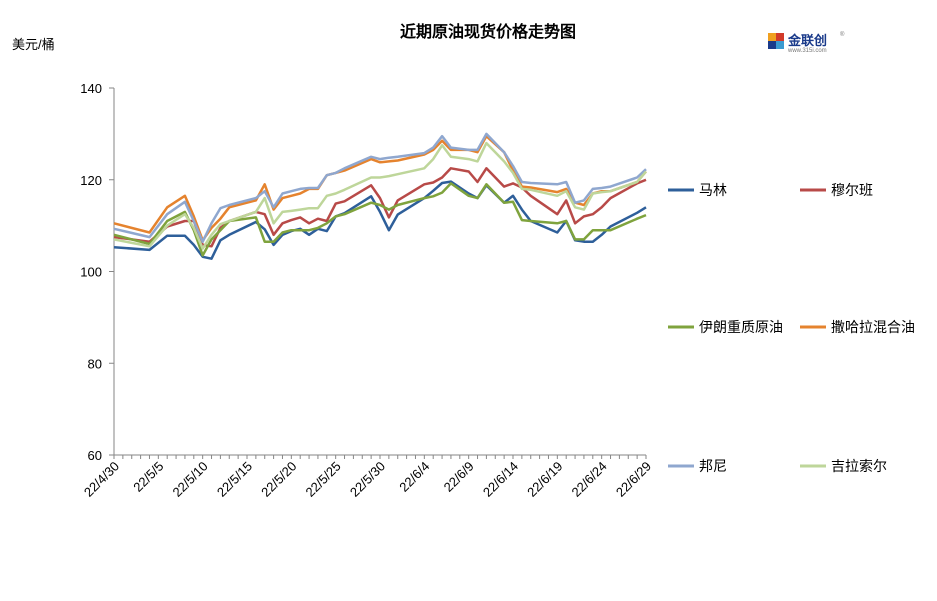 This screenshot has height=601, width=937. I want to click on legend-item-3: 伊朗重质原油, so click(725, 327).